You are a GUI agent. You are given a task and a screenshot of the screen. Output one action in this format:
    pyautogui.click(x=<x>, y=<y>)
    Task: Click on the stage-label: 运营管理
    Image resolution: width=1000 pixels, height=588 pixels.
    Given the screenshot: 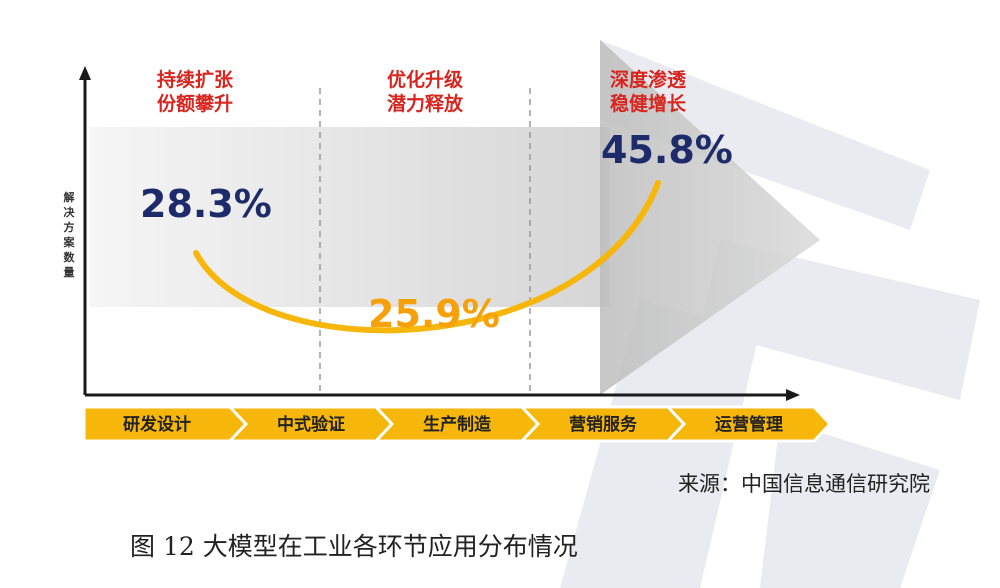 What is the action you would take?
    pyautogui.click(x=749, y=424)
    